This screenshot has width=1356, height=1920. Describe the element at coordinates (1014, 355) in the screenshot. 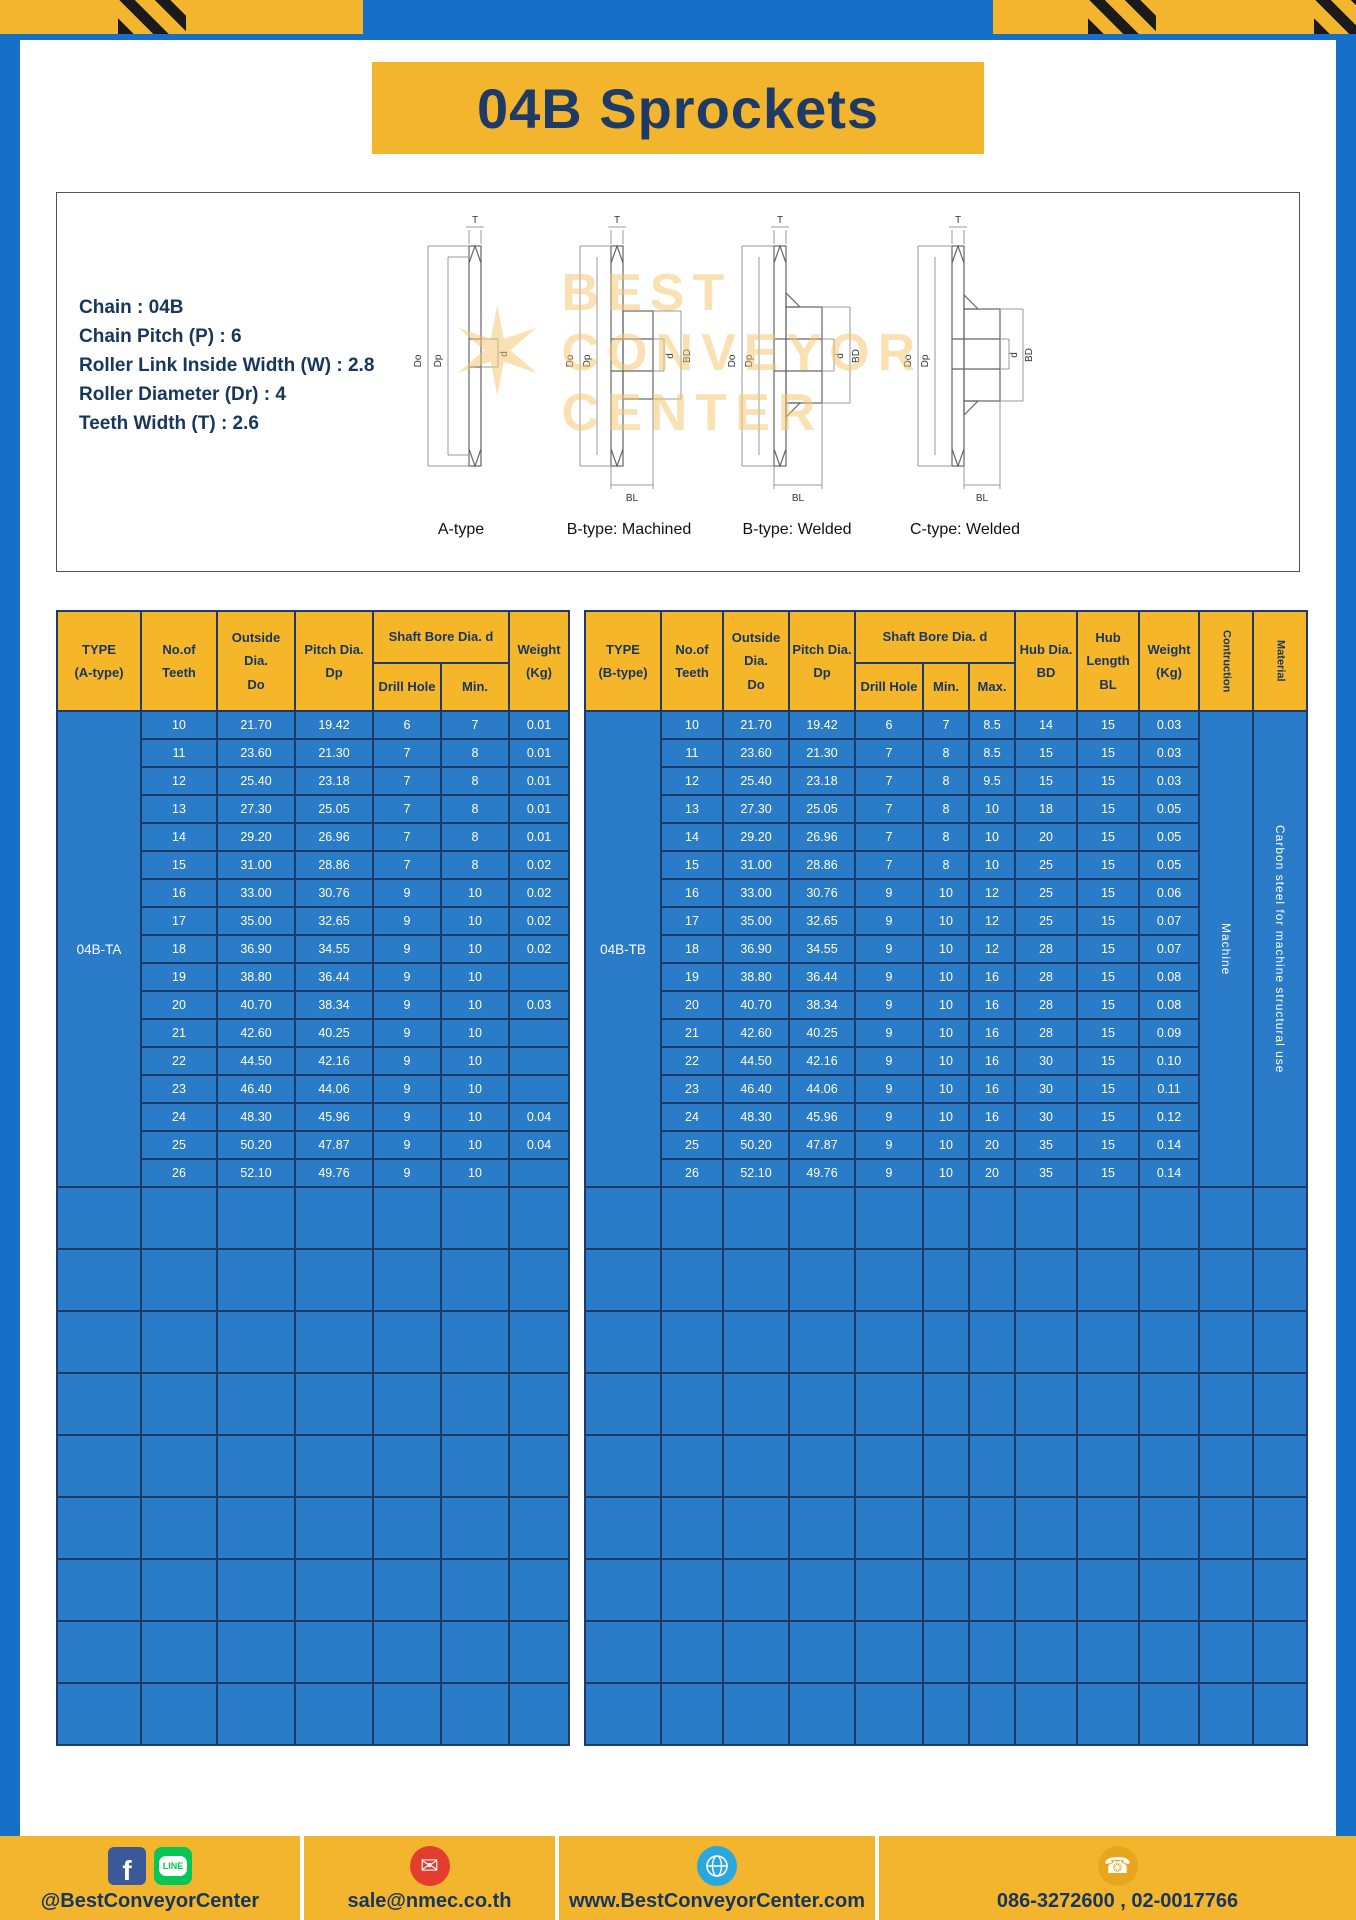

I see `svg-text: d` at that location.